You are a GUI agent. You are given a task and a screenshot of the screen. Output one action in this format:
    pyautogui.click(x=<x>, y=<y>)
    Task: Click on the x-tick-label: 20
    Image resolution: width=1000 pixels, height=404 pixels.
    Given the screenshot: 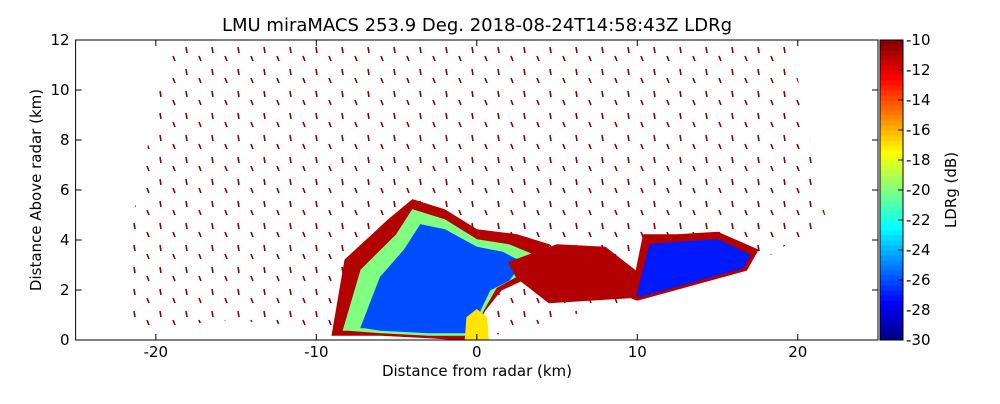 What is the action you would take?
    pyautogui.click(x=797, y=352)
    